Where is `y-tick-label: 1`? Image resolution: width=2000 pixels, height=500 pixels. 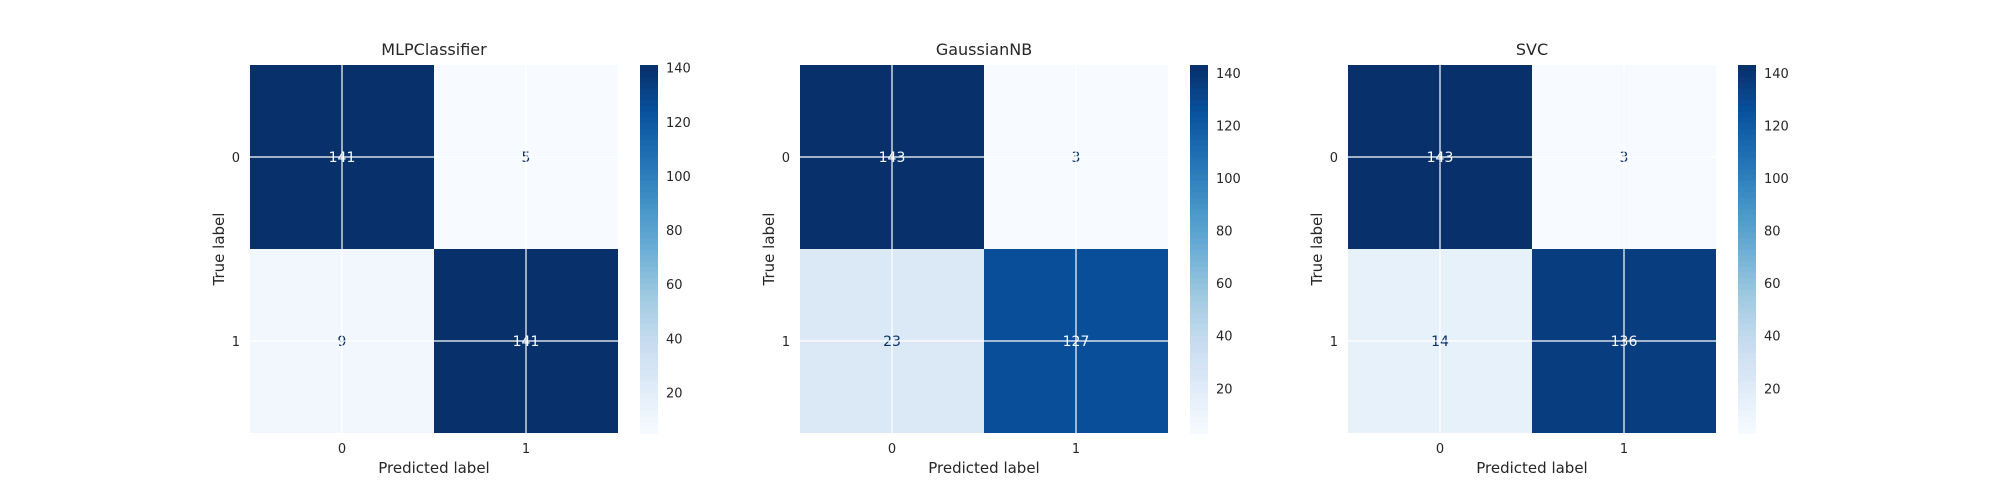 y-tick-label: 1 is located at coordinates (786, 342).